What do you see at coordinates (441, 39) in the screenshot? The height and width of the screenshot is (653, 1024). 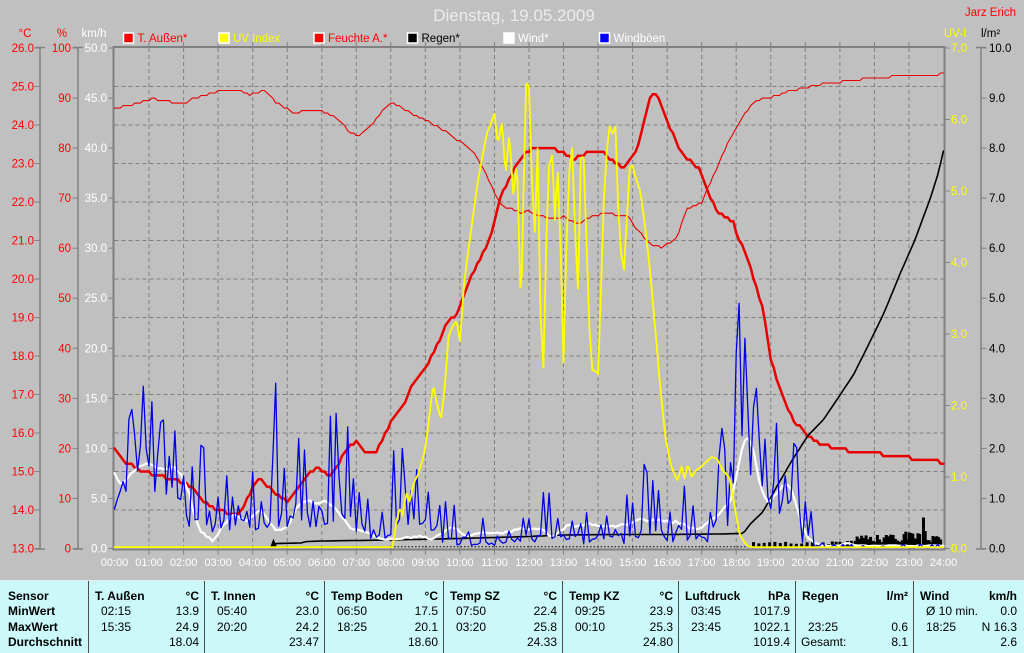 I see `svg-text: Regen*` at bounding box center [441, 39].